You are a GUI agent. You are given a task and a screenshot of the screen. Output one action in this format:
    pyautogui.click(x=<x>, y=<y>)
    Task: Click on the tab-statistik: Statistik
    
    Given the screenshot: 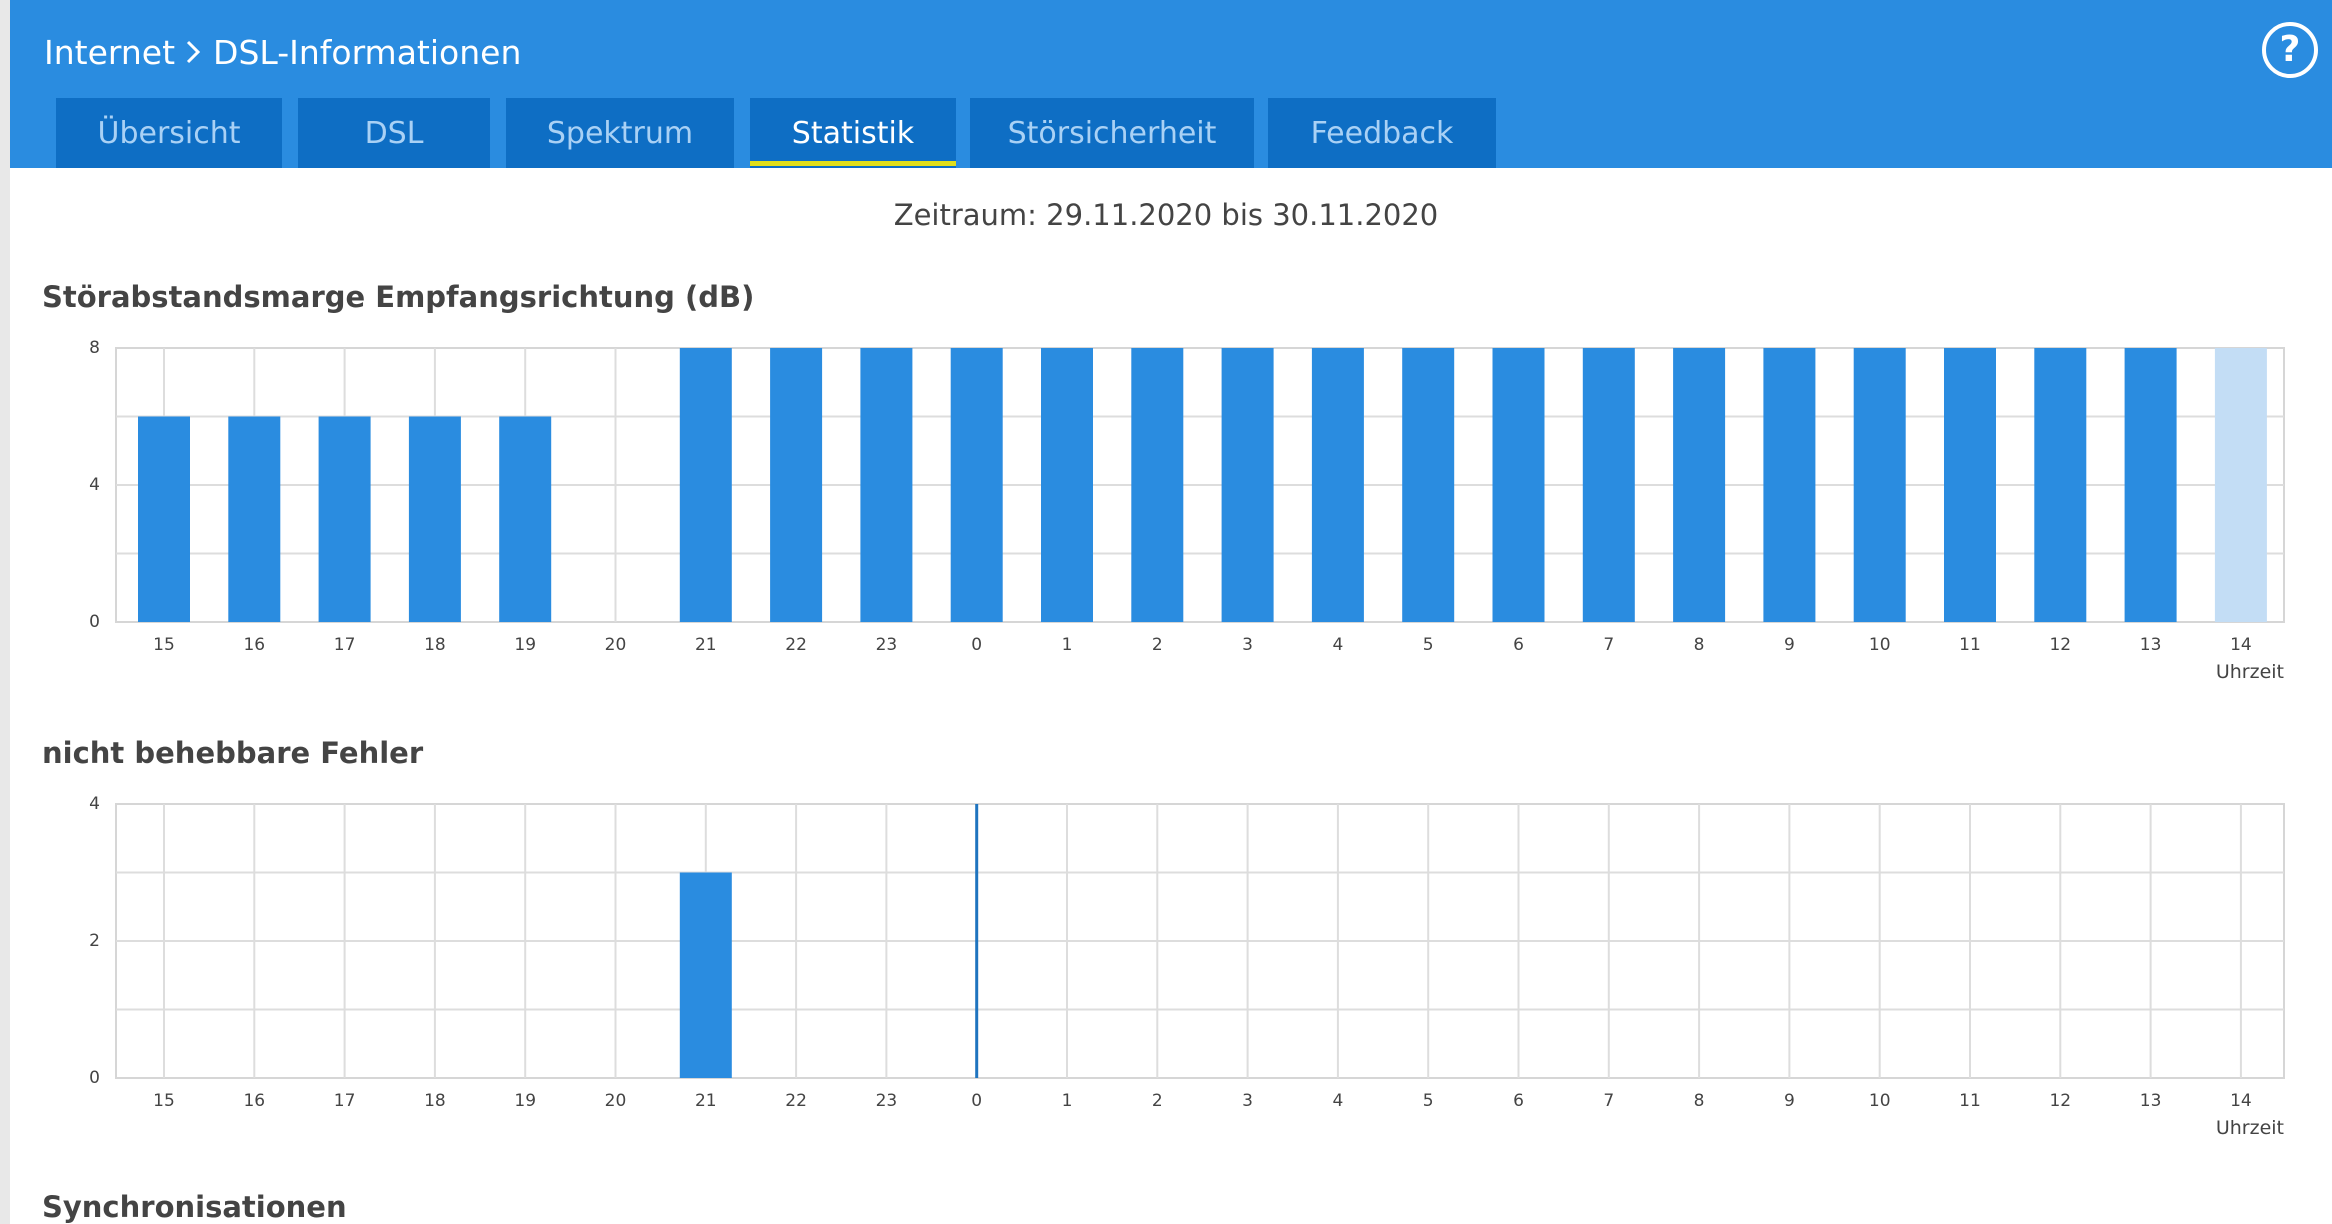 What is the action you would take?
    pyautogui.click(x=853, y=133)
    